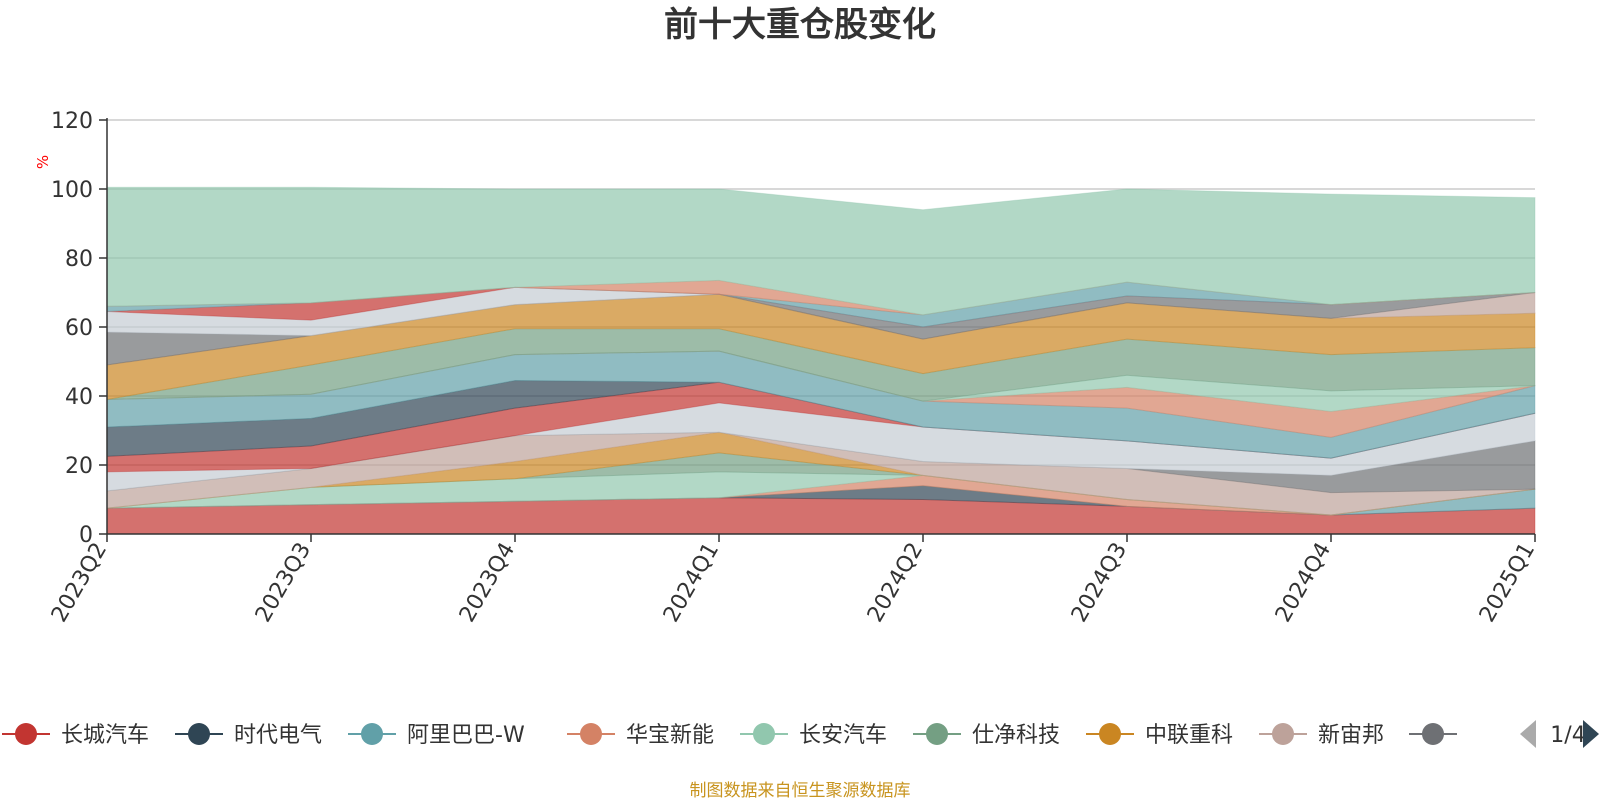 Image resolution: width=1600 pixels, height=804 pixels. What do you see at coordinates (691, 583) in the screenshot?
I see `x-tick-label: 2024Q1` at bounding box center [691, 583].